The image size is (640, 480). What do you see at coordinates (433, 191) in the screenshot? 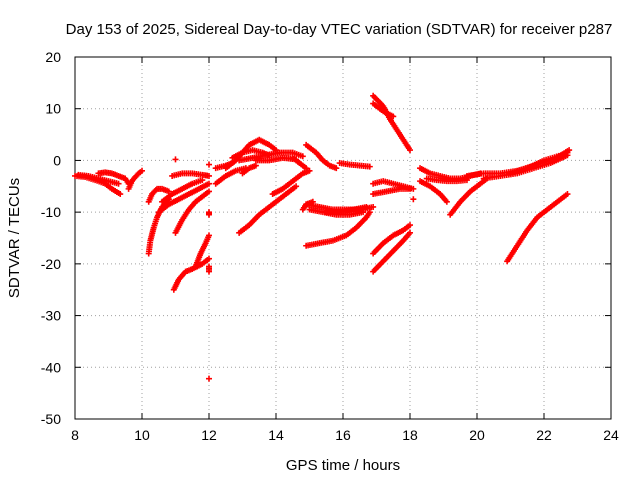
I see `series-t43` at bounding box center [433, 191].